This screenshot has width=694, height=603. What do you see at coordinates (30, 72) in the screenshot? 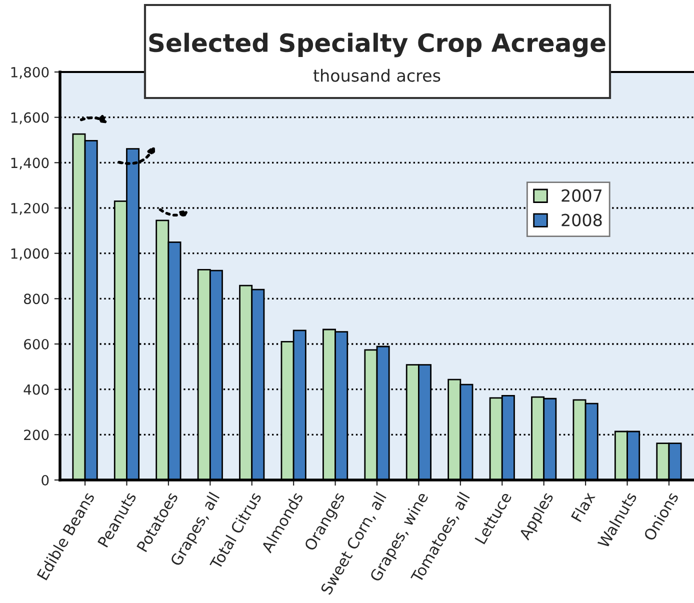
I see `y-tick-label: 1,800` at bounding box center [30, 72].